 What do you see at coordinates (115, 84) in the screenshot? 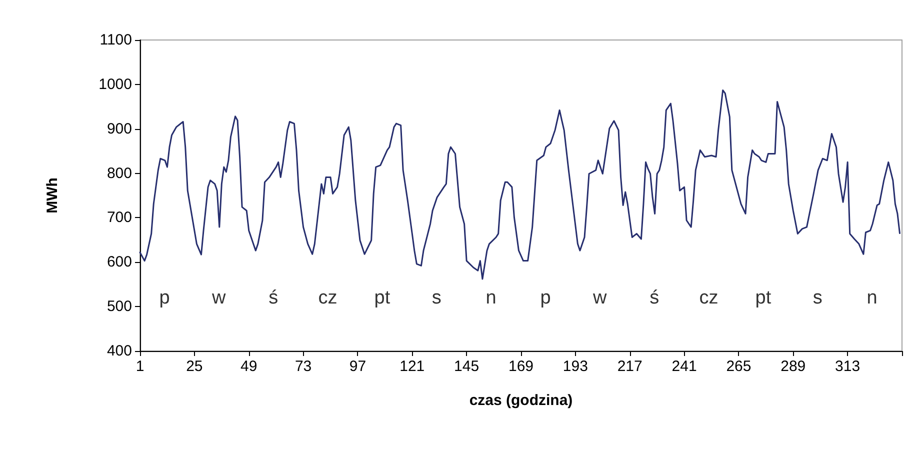
I see `y-tick-label: 1000` at bounding box center [115, 84].